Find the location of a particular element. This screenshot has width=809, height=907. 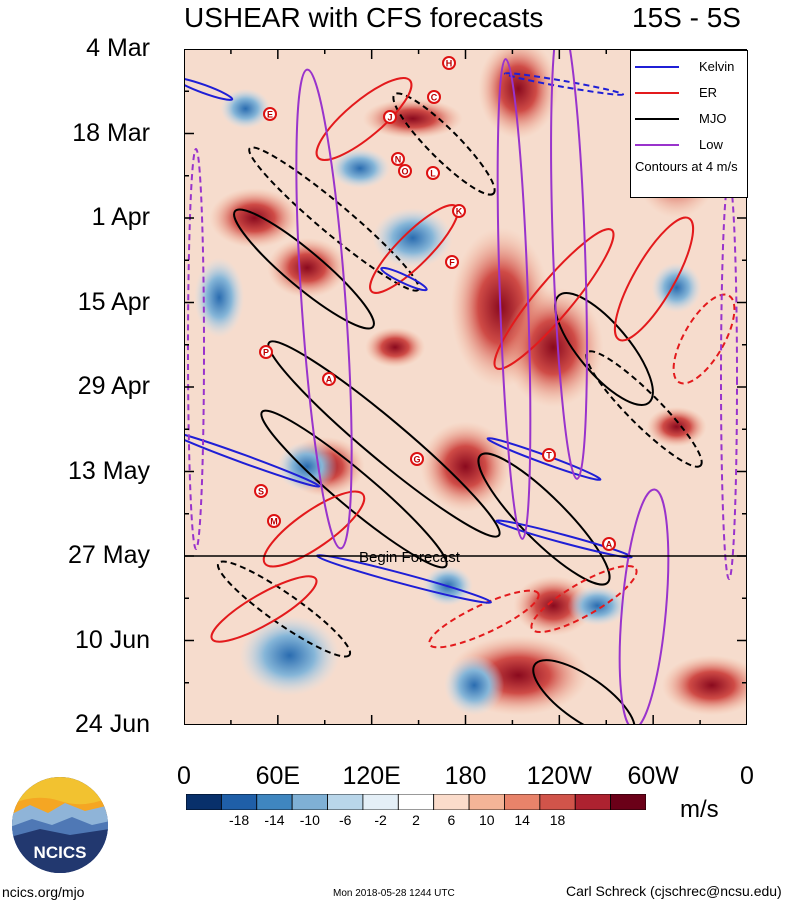

storm-marker: S is located at coordinates (261, 491).